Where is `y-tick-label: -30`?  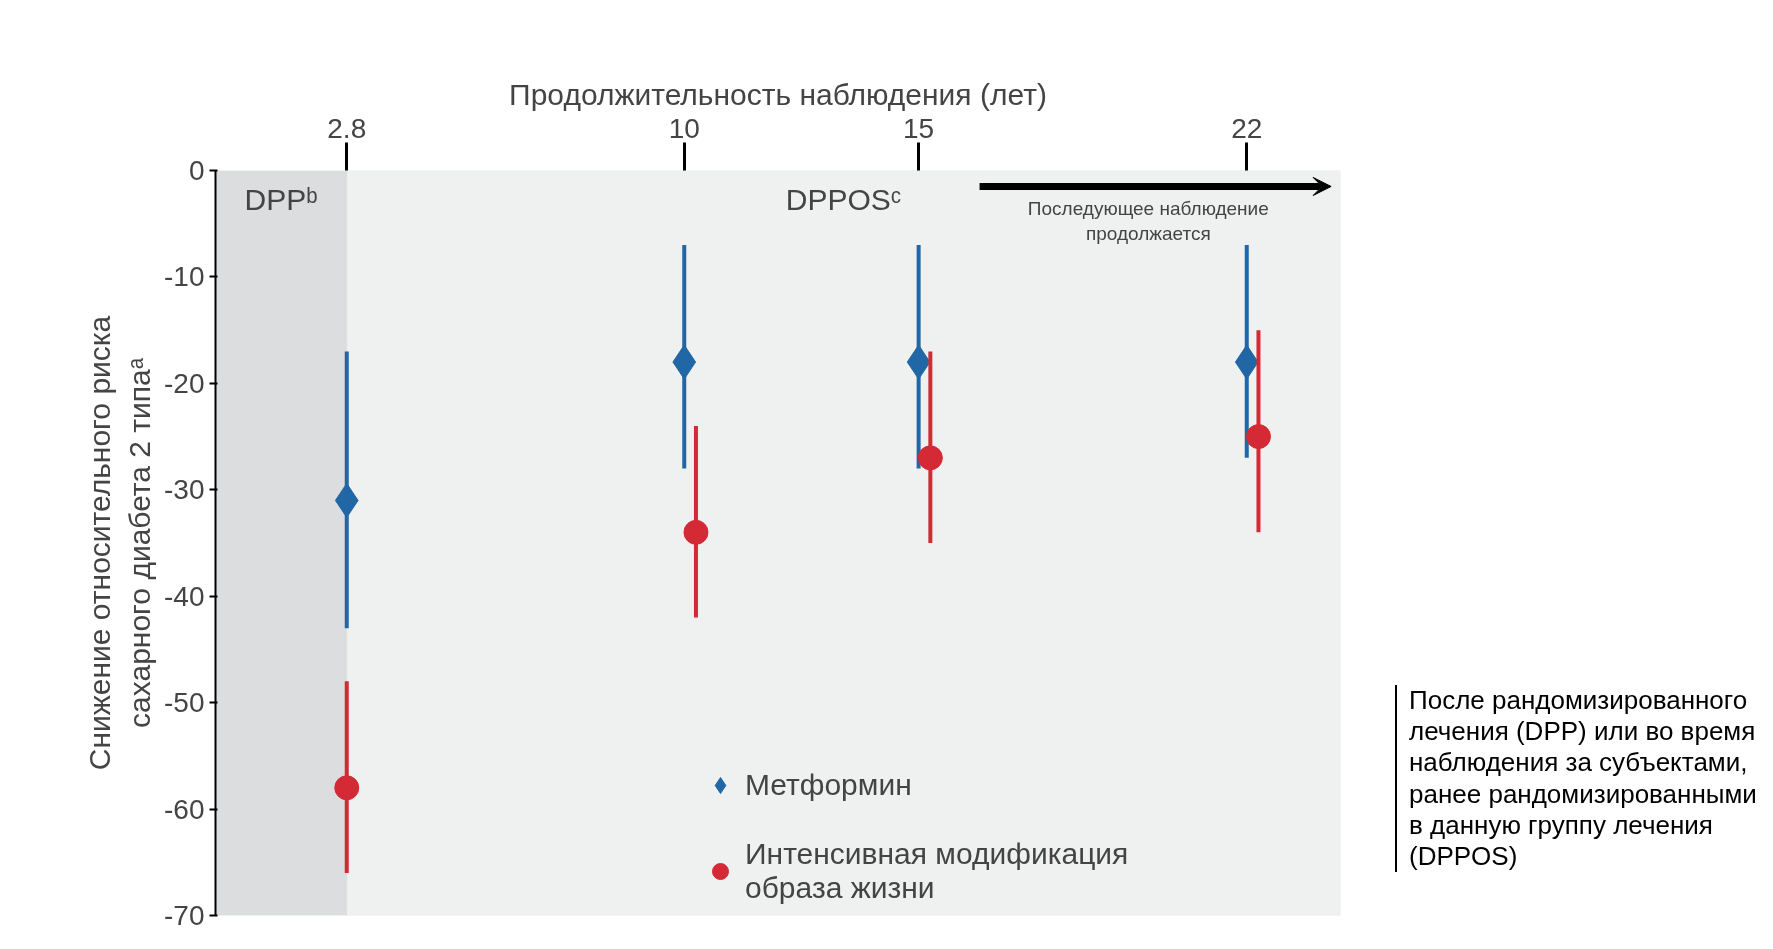
y-tick-label: -30 is located at coordinates (184, 490).